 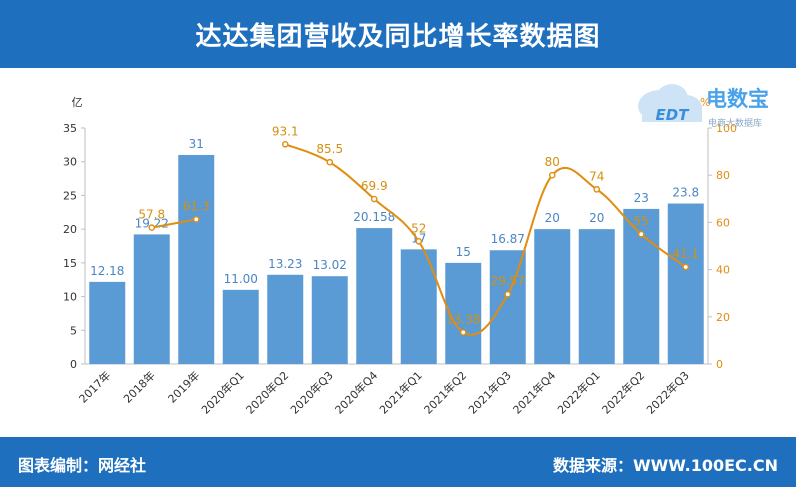 I want to click on bar-value-label: 16.87, so click(x=508, y=239).